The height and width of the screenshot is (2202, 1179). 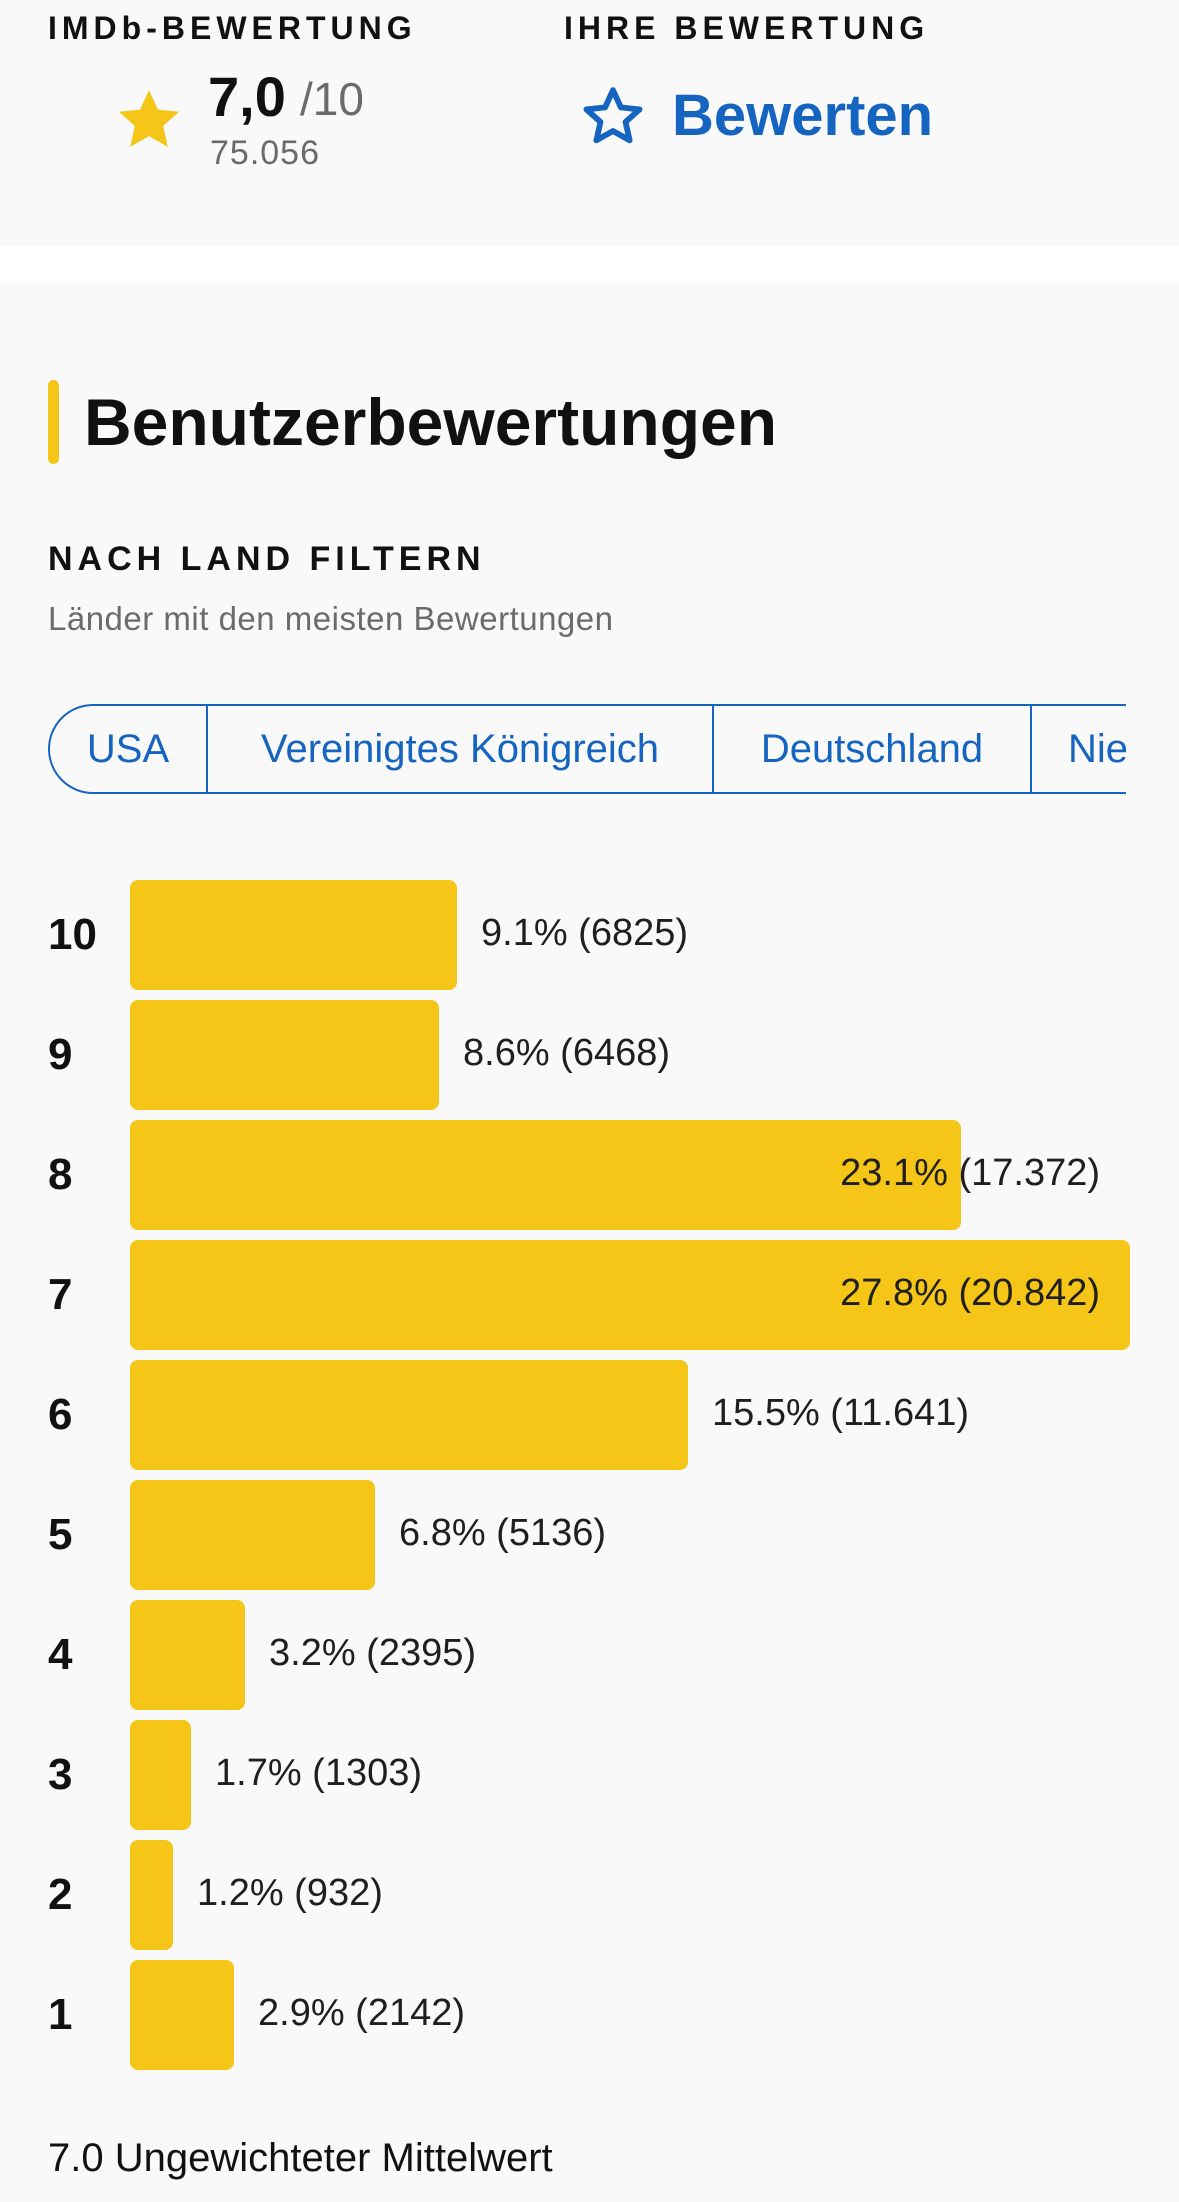 I want to click on imdb-rating-count: 75.056, so click(x=265, y=153).